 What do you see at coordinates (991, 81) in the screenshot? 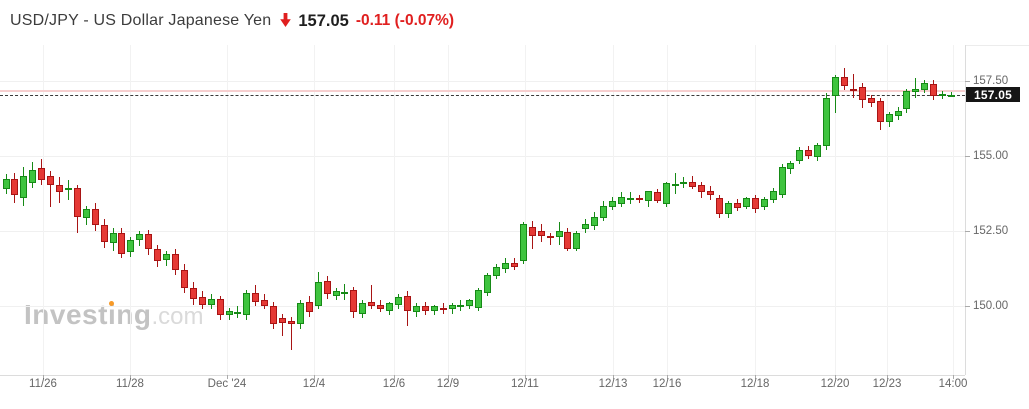
I see `y-axis-label: 157.50` at bounding box center [991, 81].